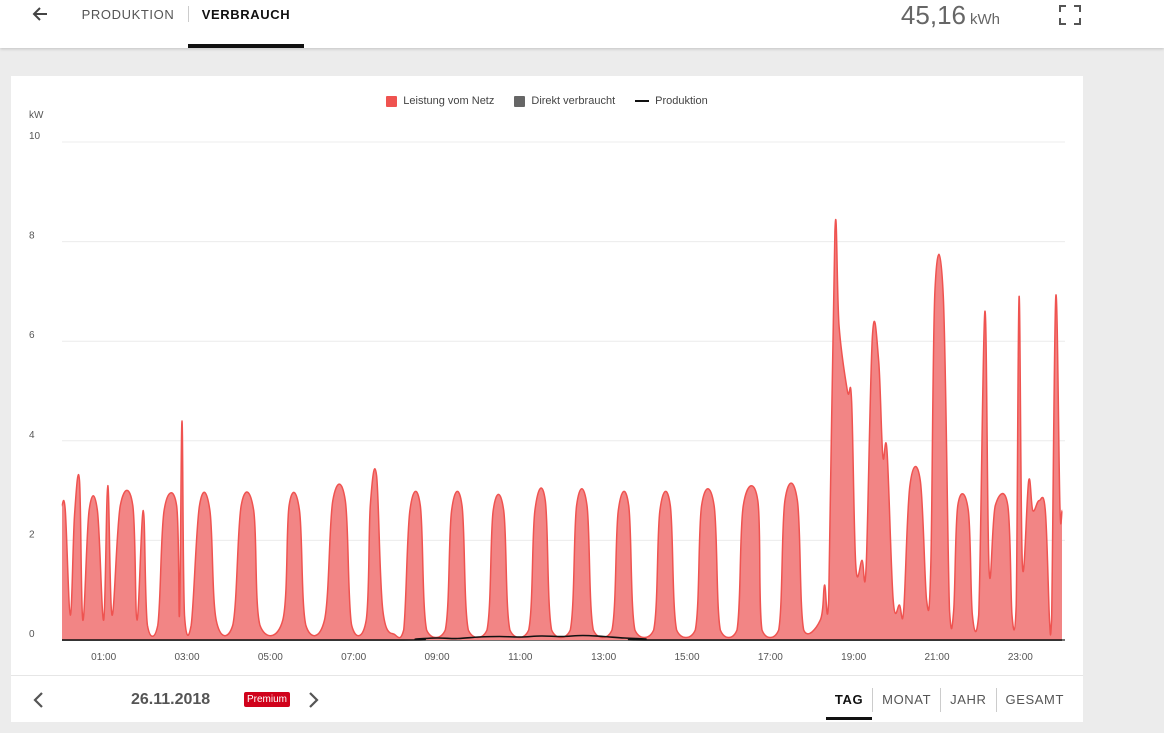 The height and width of the screenshot is (733, 1164). Describe the element at coordinates (246, 46) in the screenshot. I see `active-tab-indicator` at that location.